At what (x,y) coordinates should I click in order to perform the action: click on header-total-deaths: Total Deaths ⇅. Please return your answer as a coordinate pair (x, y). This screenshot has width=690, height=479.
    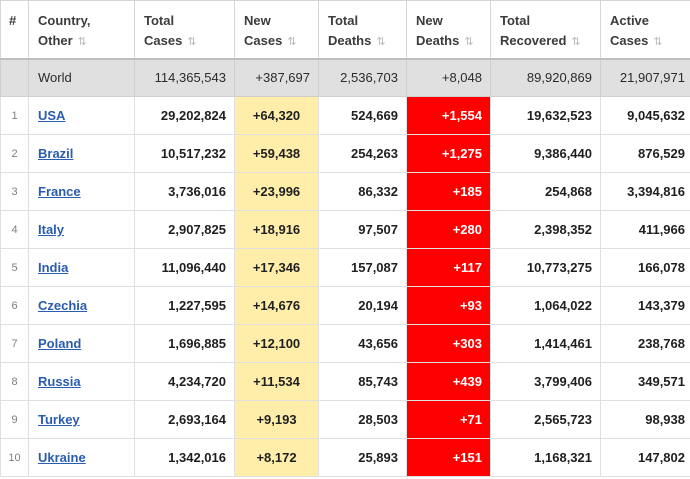
    Looking at the image, I should click on (362, 30).